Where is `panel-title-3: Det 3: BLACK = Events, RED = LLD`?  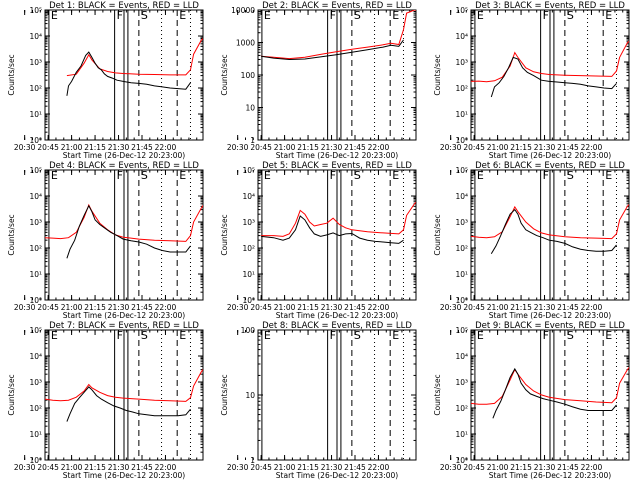
panel-title-3: Det 3: BLACK = Events, RED = LLD is located at coordinates (550, 6).